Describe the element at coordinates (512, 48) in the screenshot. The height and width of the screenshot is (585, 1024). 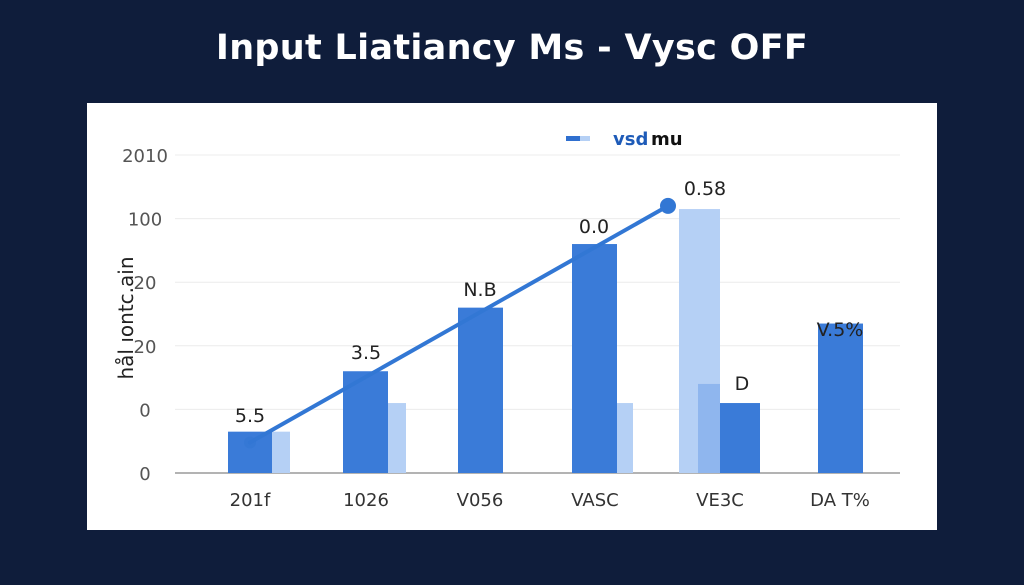
I see `chart-title: Input Liatiancy Ms - Vysc OFF` at that location.